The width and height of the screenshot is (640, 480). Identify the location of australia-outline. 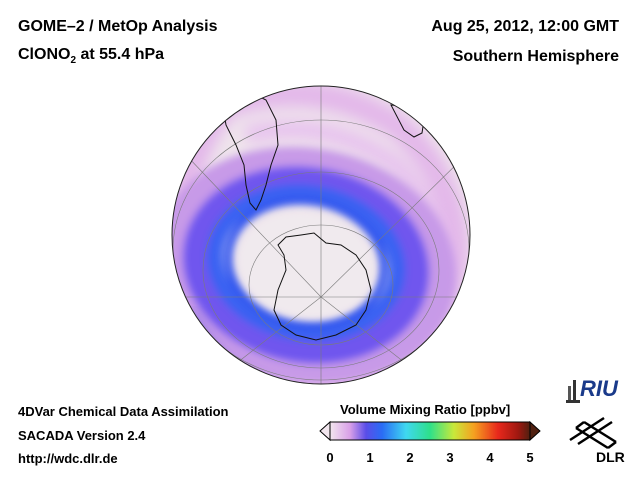
(248, 376).